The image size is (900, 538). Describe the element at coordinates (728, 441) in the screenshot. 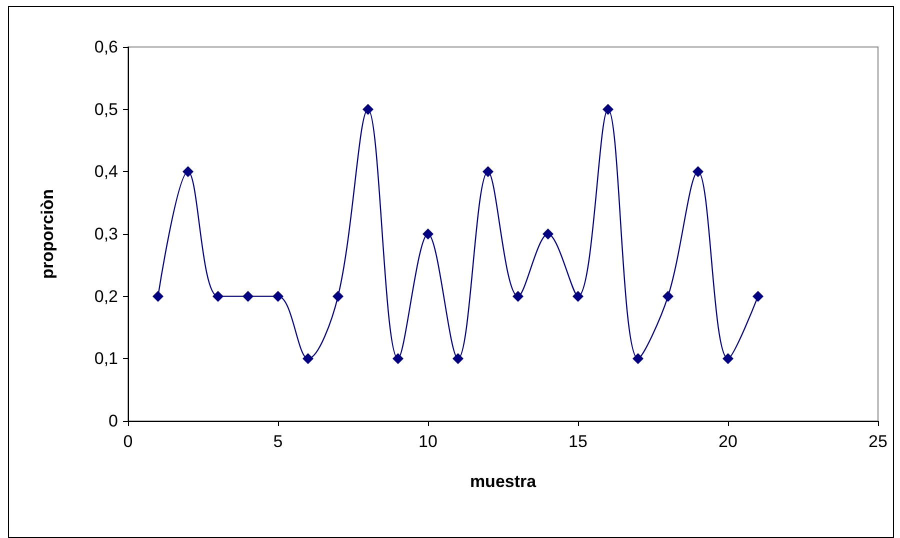

I see `x-tick-label: 20` at that location.